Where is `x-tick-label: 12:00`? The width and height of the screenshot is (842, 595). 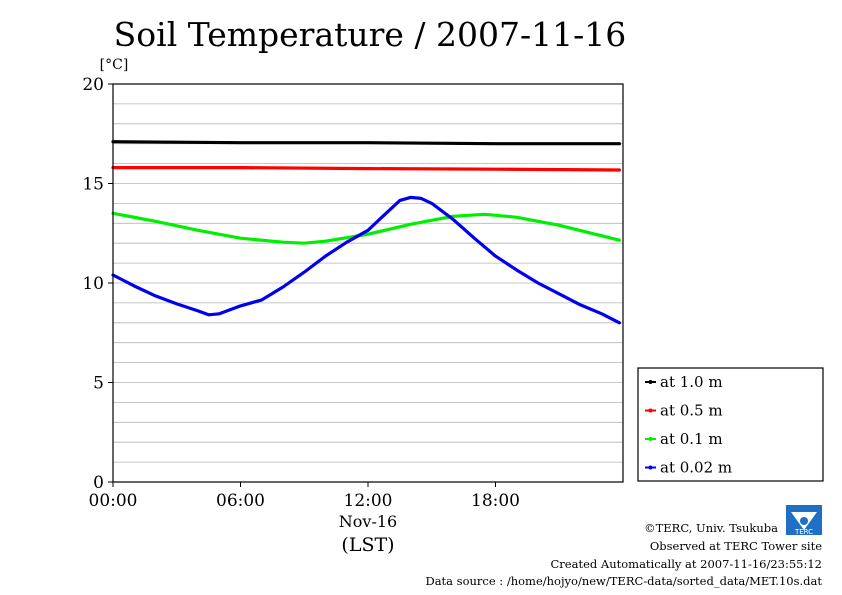
x-tick-label: 12:00 is located at coordinates (368, 501).